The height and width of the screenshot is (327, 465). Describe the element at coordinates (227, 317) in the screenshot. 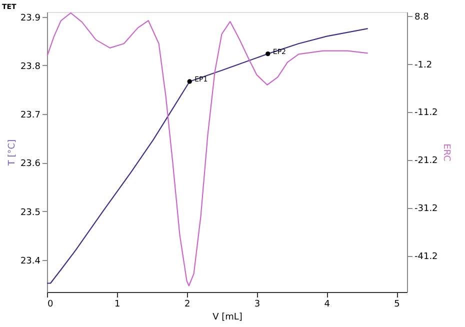

I see `x-axis-title: V [mL]` at that location.